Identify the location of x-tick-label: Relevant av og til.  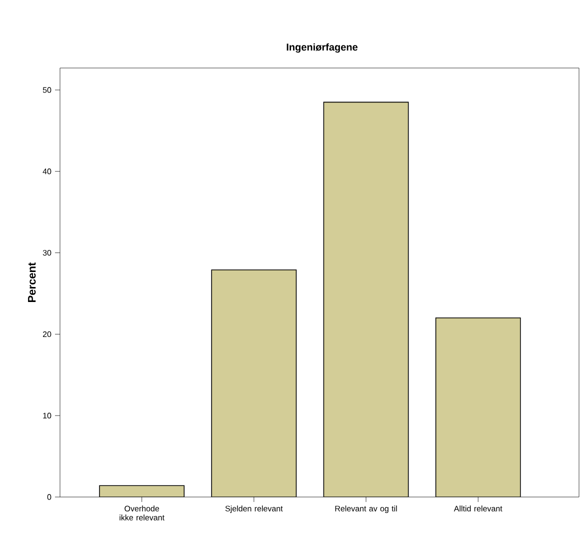
(366, 509).